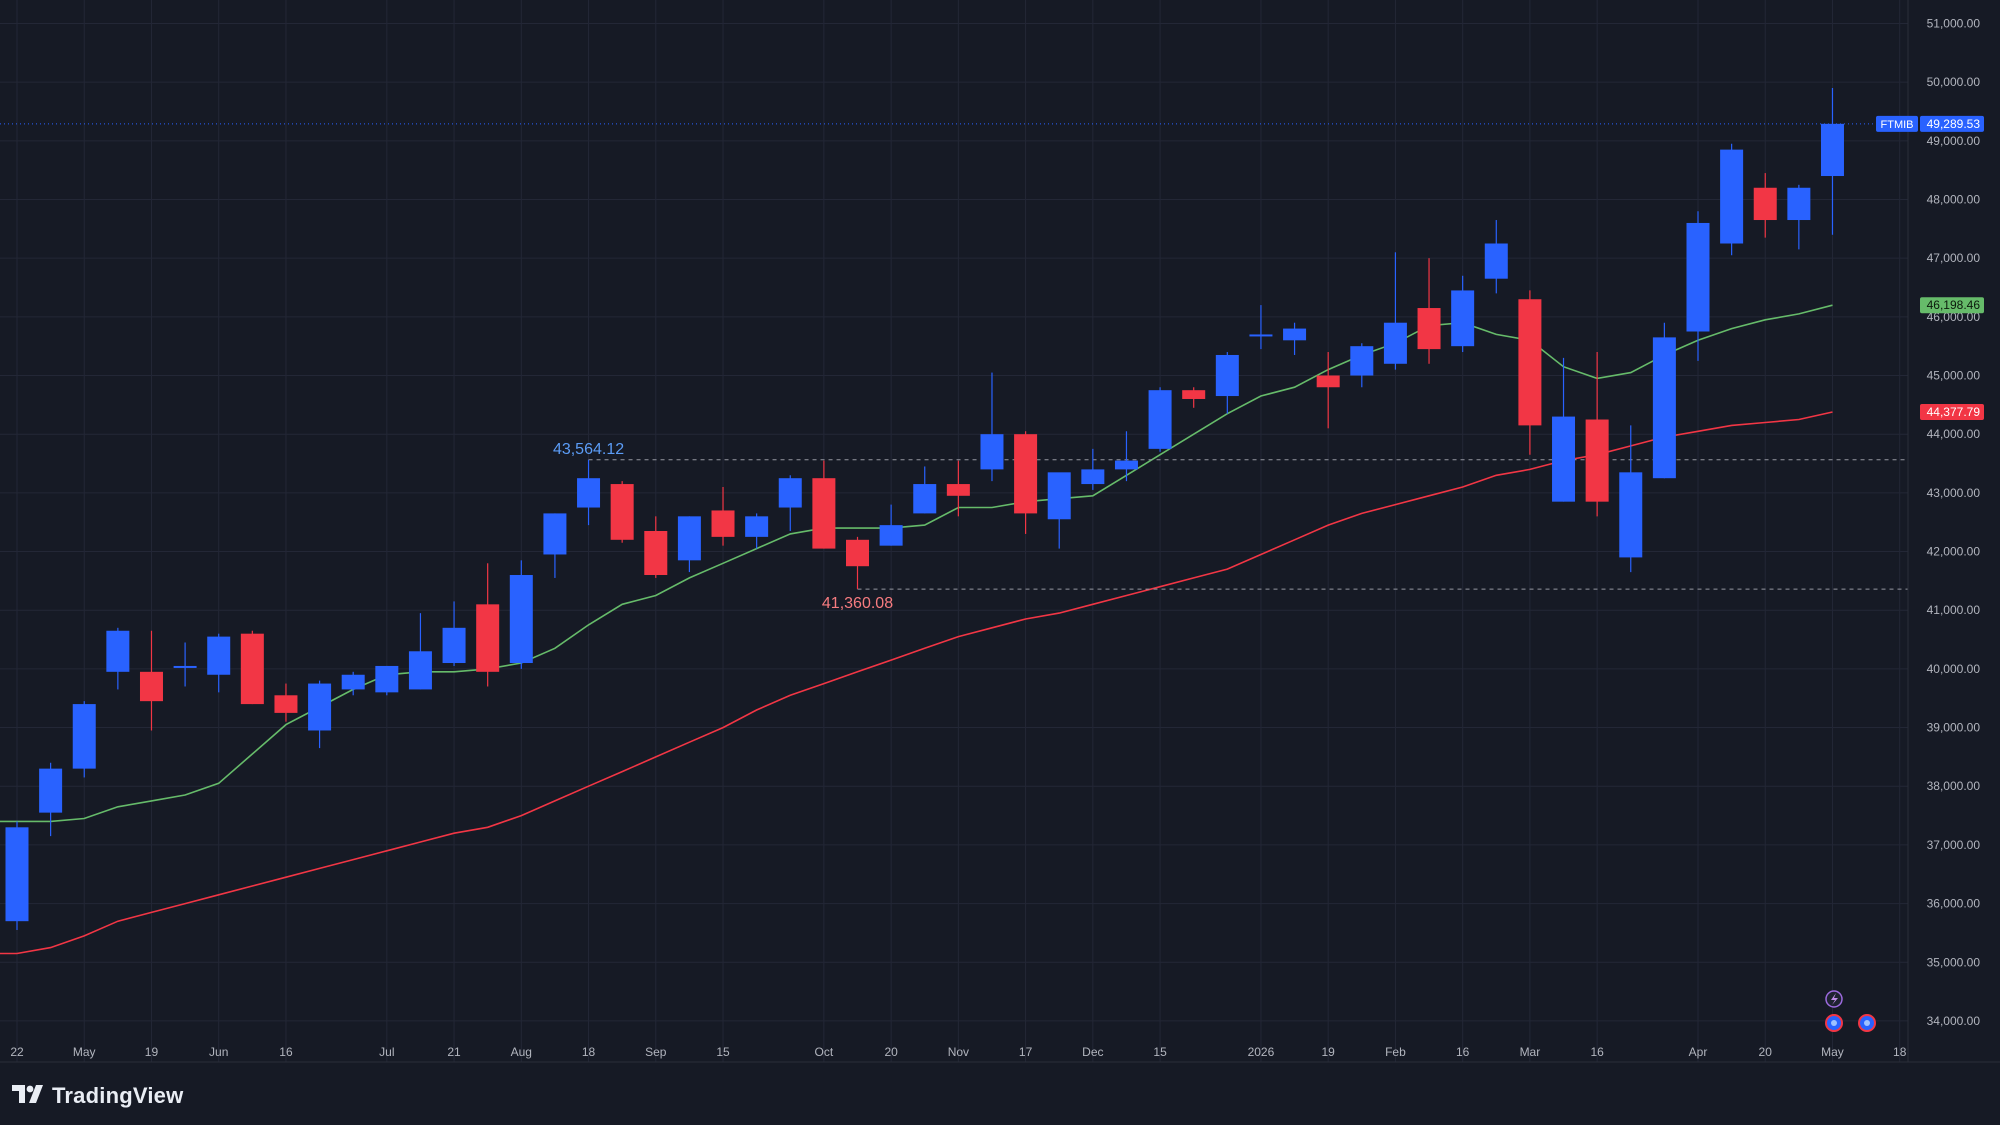 The image size is (2000, 1125). What do you see at coordinates (1954, 412) in the screenshot?
I see `ma-slow-value-badge-text: 44,377.79` at bounding box center [1954, 412].